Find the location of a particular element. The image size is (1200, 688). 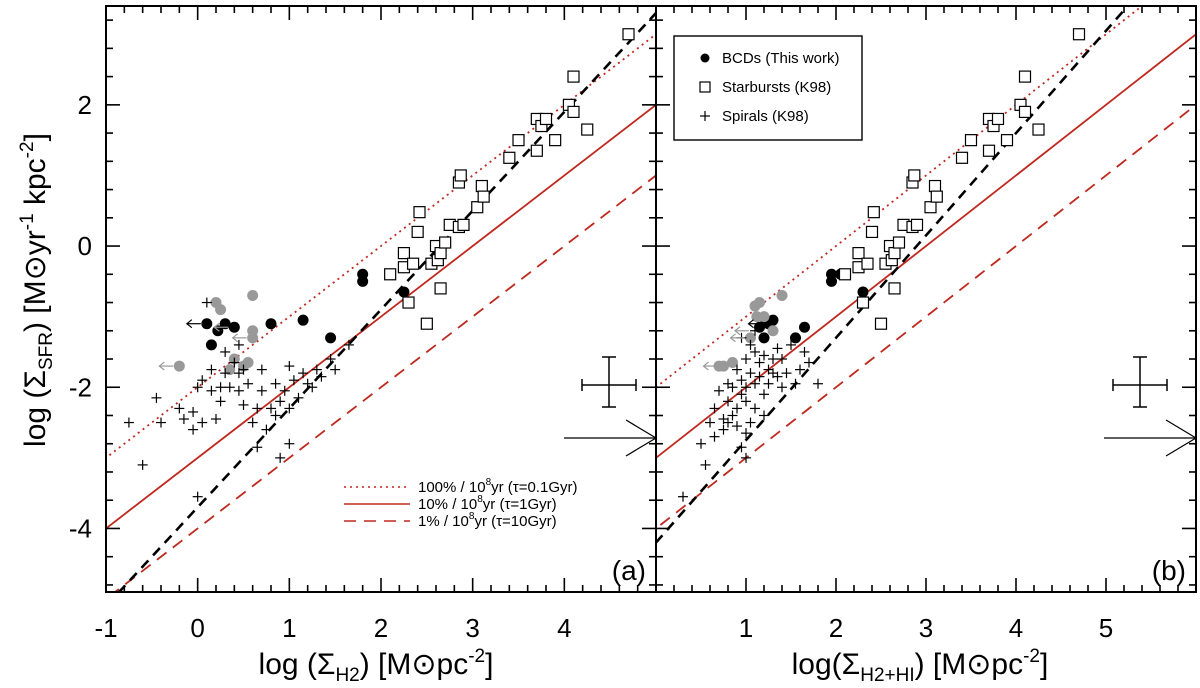

legend-label-part: yr (τ=0.1Gyr) is located at coordinates (534, 487).